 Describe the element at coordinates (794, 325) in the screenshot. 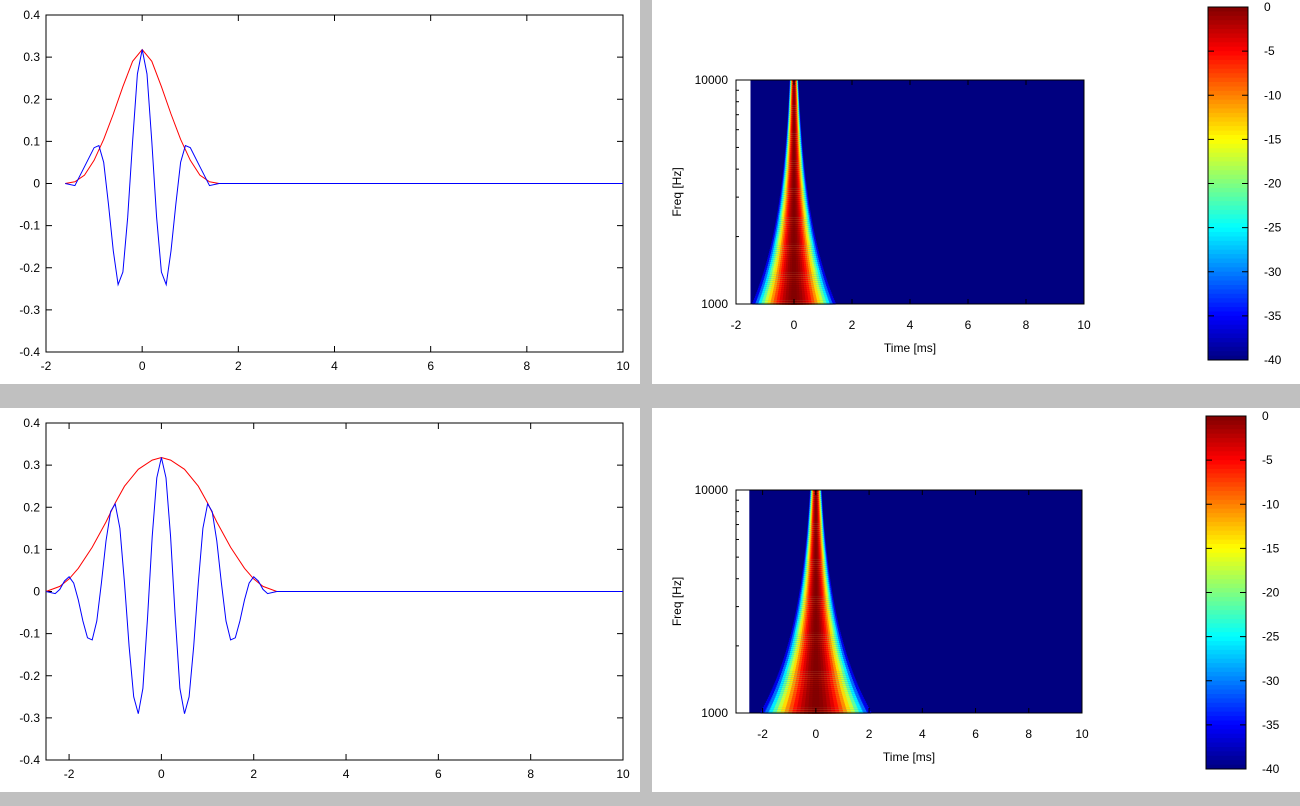

I see `x-tick-label: 0` at that location.